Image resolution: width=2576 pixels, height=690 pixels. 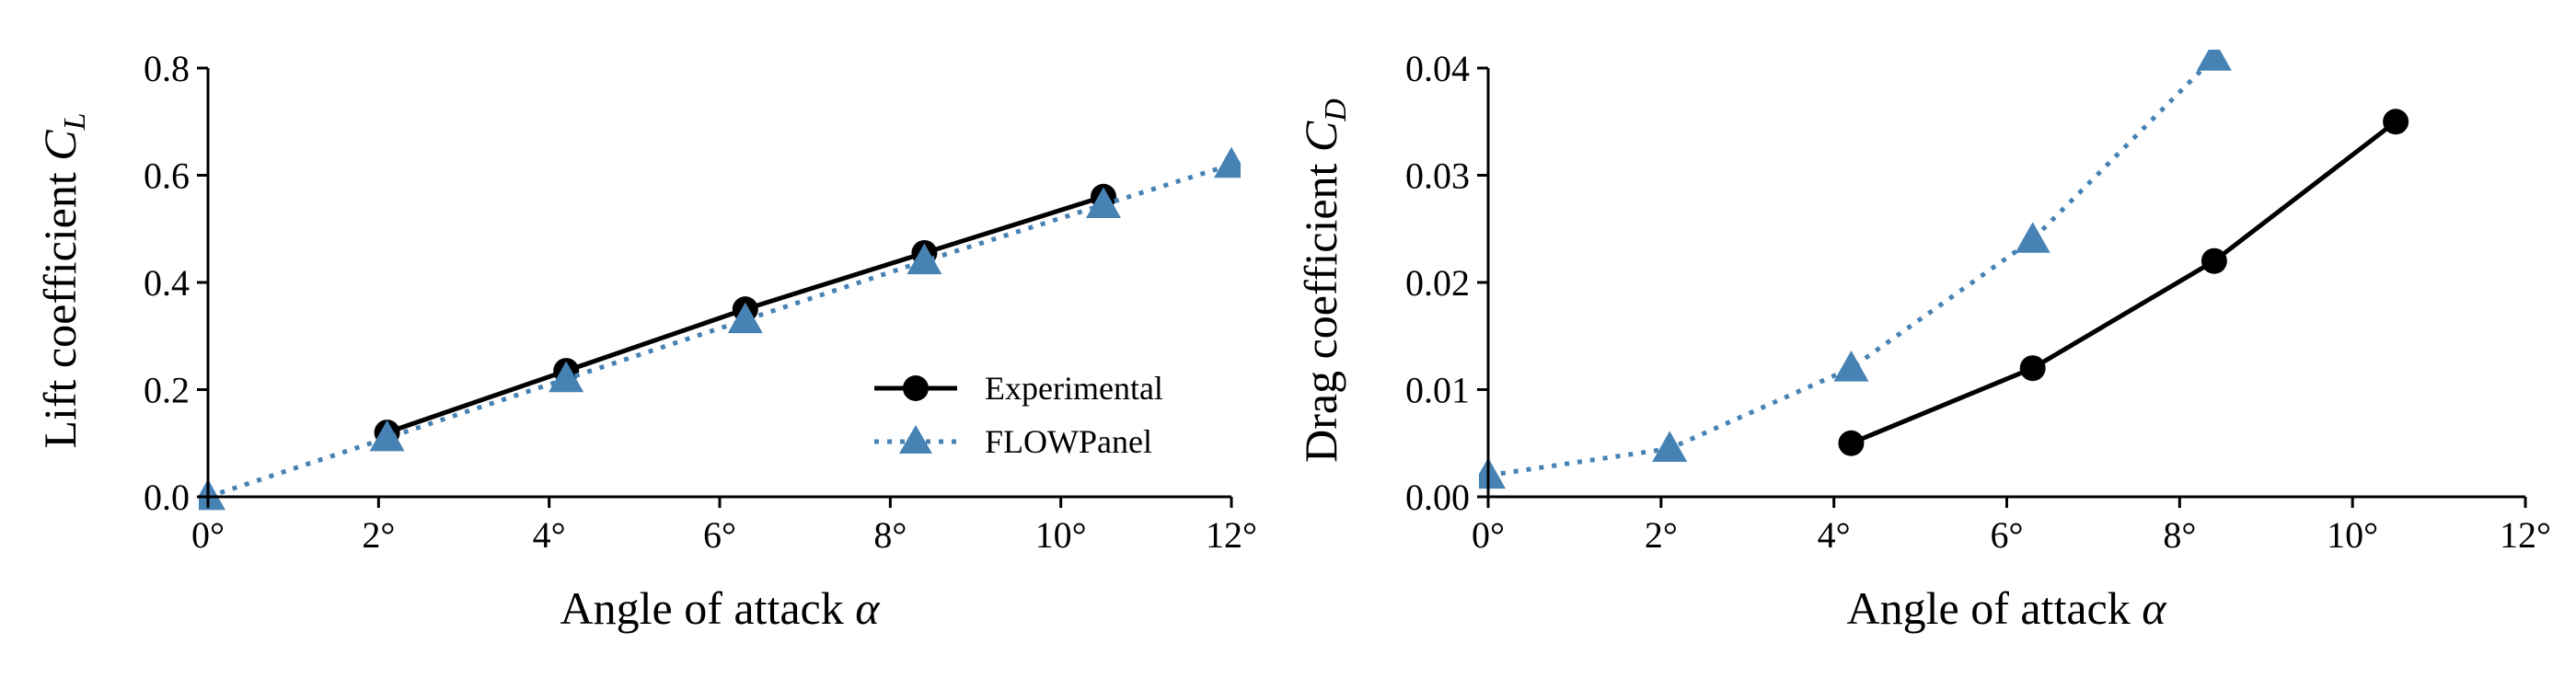 I want to click on lift-y-tick-label: 0.2, so click(x=167, y=390).